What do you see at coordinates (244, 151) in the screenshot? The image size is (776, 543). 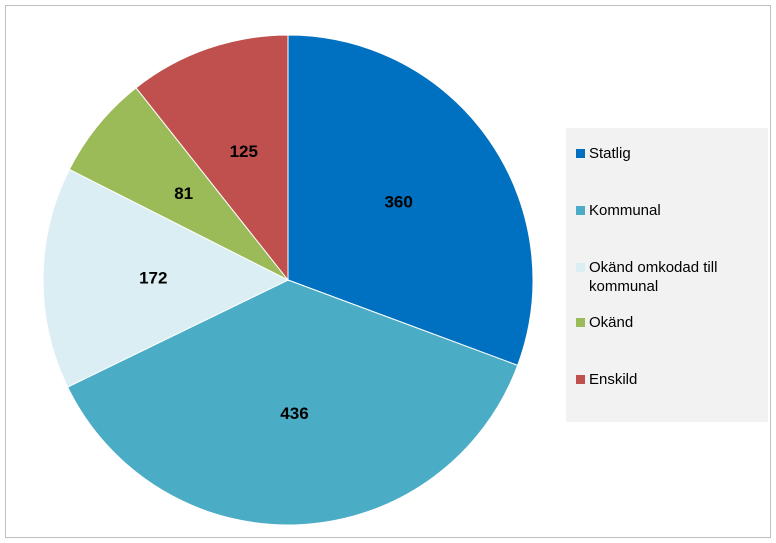 I see `data-label: 125` at bounding box center [244, 151].